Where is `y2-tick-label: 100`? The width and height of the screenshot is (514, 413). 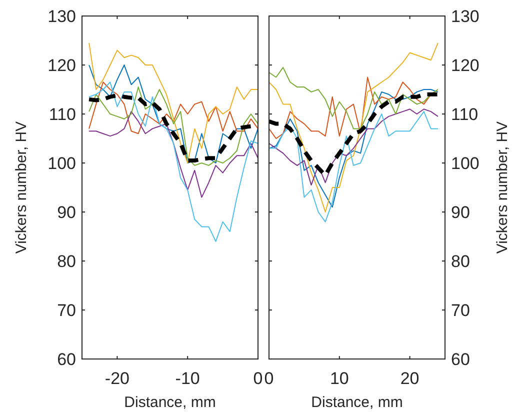
y2-tick-label: 100 is located at coordinates (465, 163).